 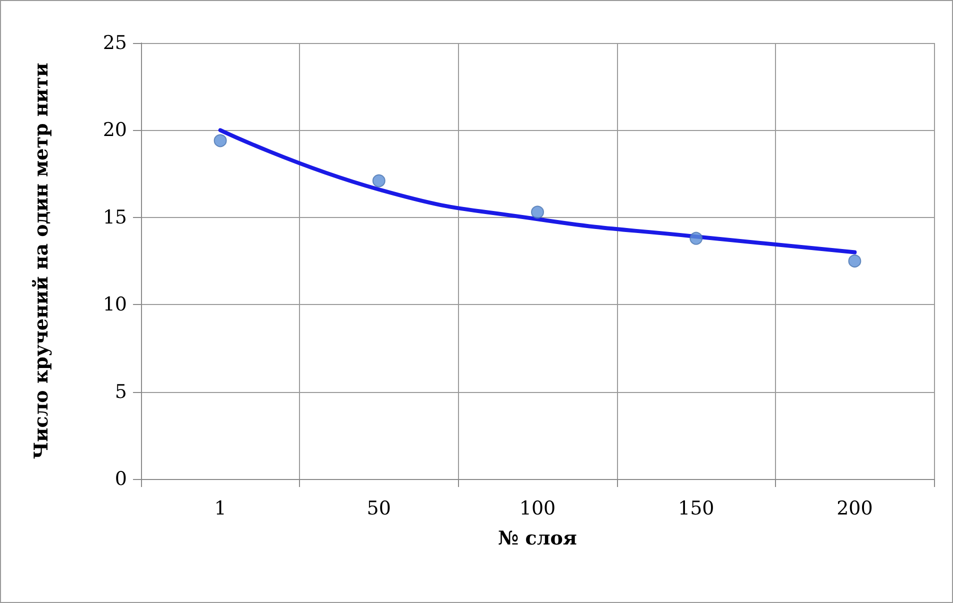 I want to click on x-tick-label: 1, so click(x=220, y=509).